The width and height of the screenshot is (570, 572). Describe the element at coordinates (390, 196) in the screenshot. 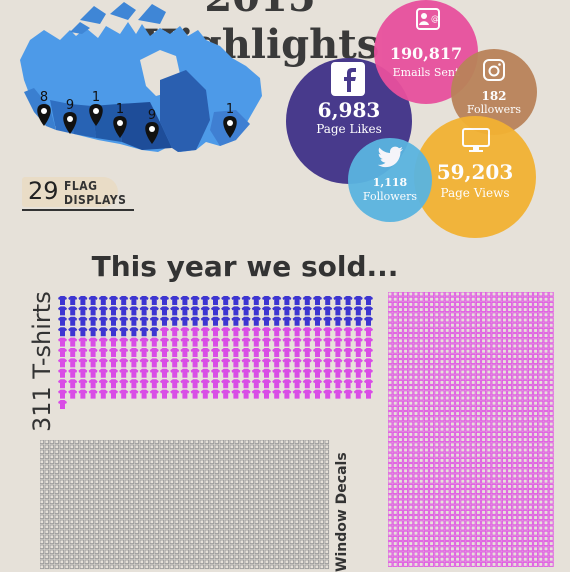

I see `twitter-label: Followers` at that location.